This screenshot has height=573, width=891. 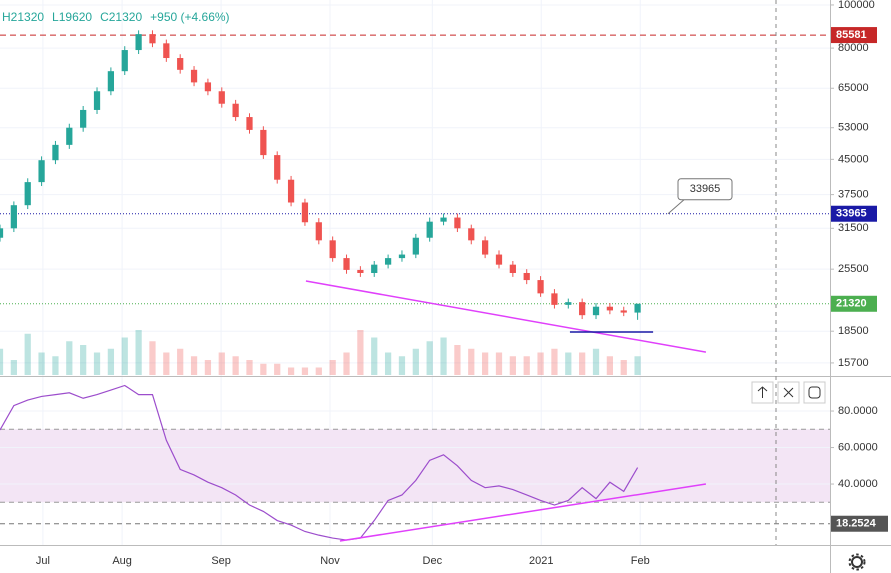 What do you see at coordinates (856, 5) in the screenshot?
I see `y-tick-label: 100000` at bounding box center [856, 5].